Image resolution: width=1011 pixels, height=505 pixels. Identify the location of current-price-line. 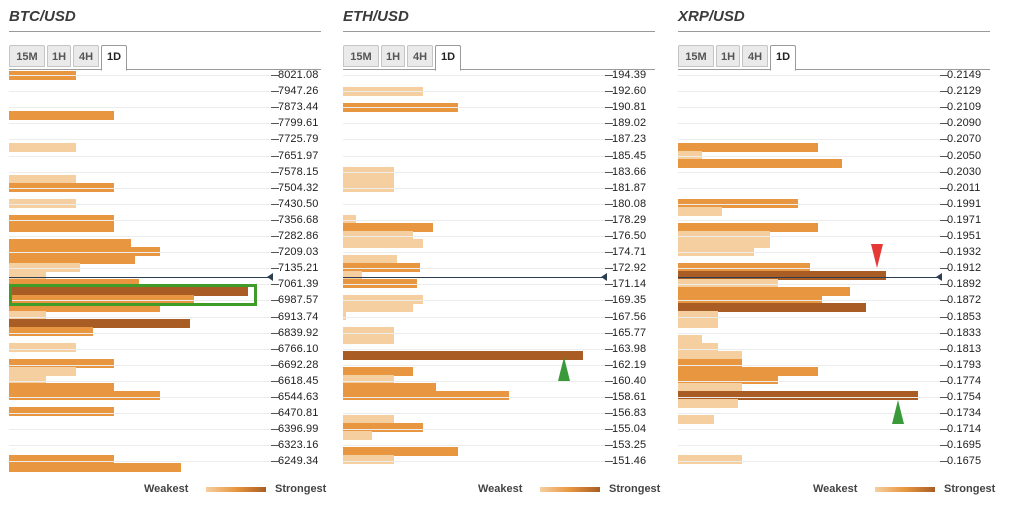
(474, 277).